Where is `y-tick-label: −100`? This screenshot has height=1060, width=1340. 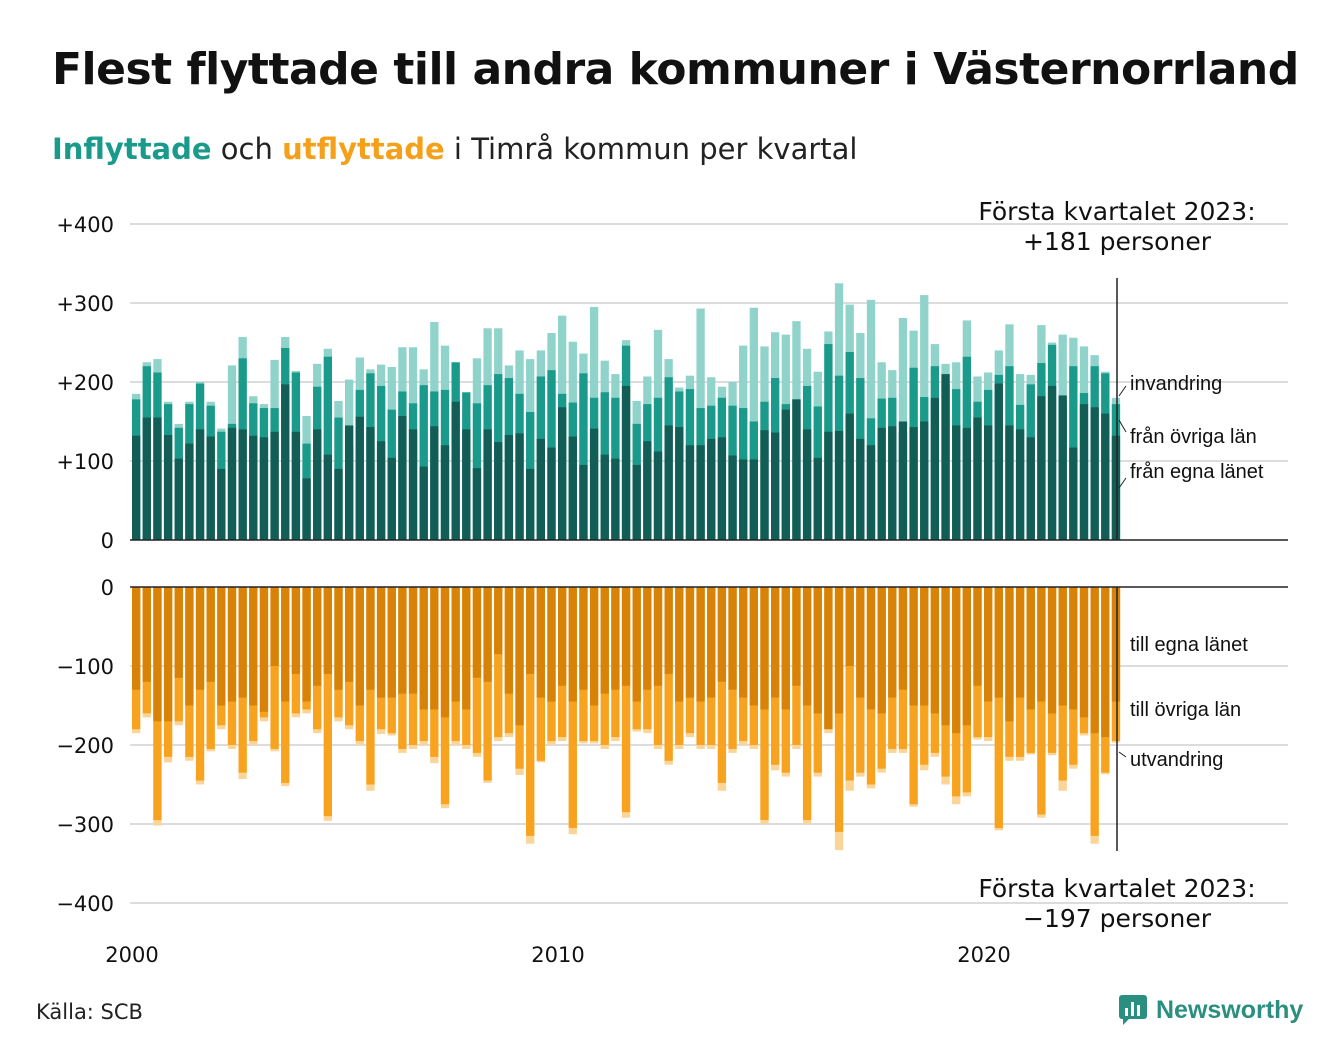
y-tick-label: −100 is located at coordinates (85, 667).